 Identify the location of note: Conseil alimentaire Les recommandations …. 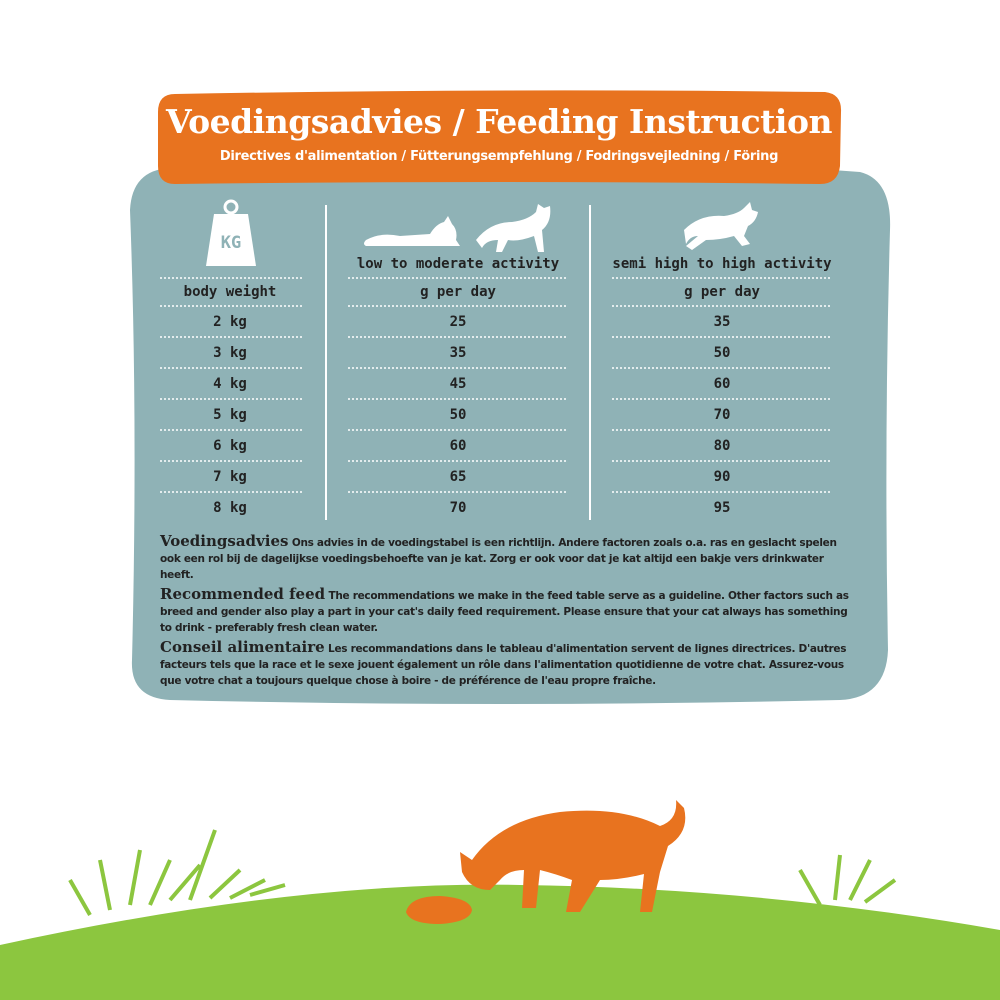
(510, 663).